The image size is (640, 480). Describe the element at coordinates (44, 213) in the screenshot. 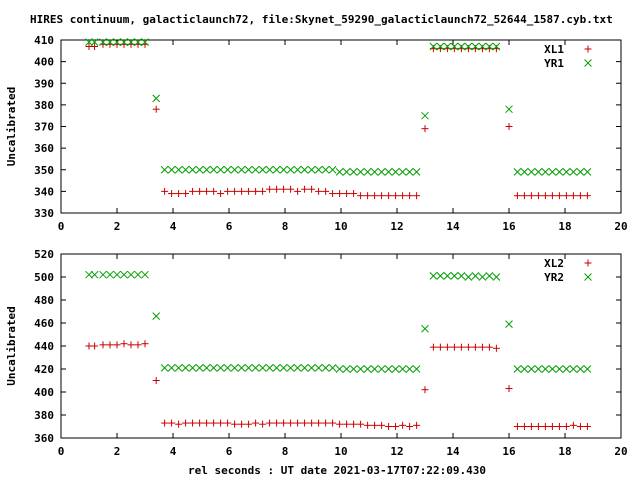

I see `y-tick-label: 330` at that location.